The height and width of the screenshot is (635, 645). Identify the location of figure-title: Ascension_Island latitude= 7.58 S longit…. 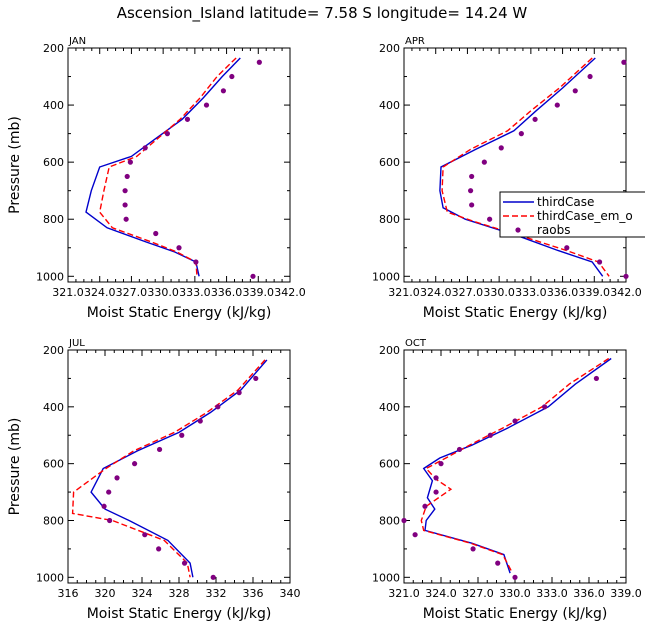
(322, 13).